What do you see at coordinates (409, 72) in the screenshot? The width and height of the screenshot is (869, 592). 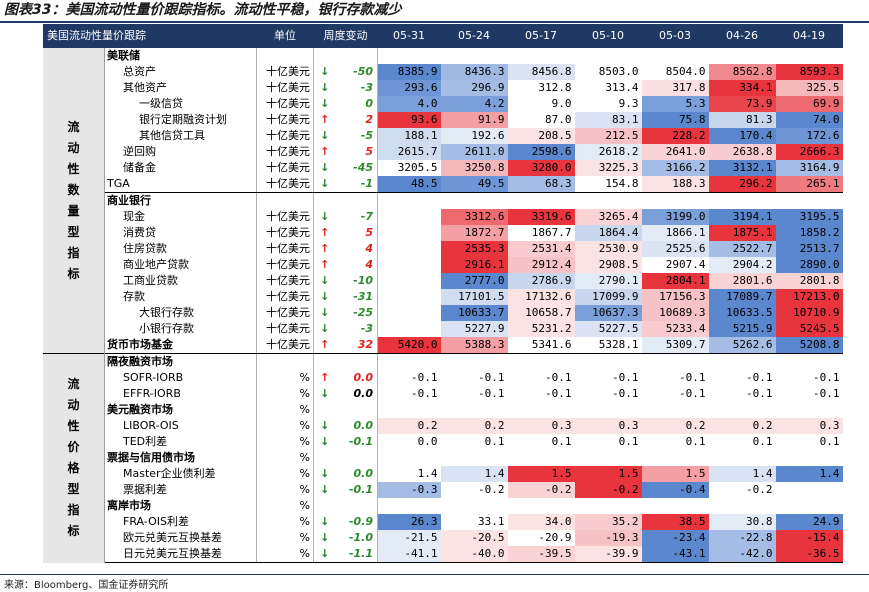 I see `value-cell: 8385.9` at bounding box center [409, 72].